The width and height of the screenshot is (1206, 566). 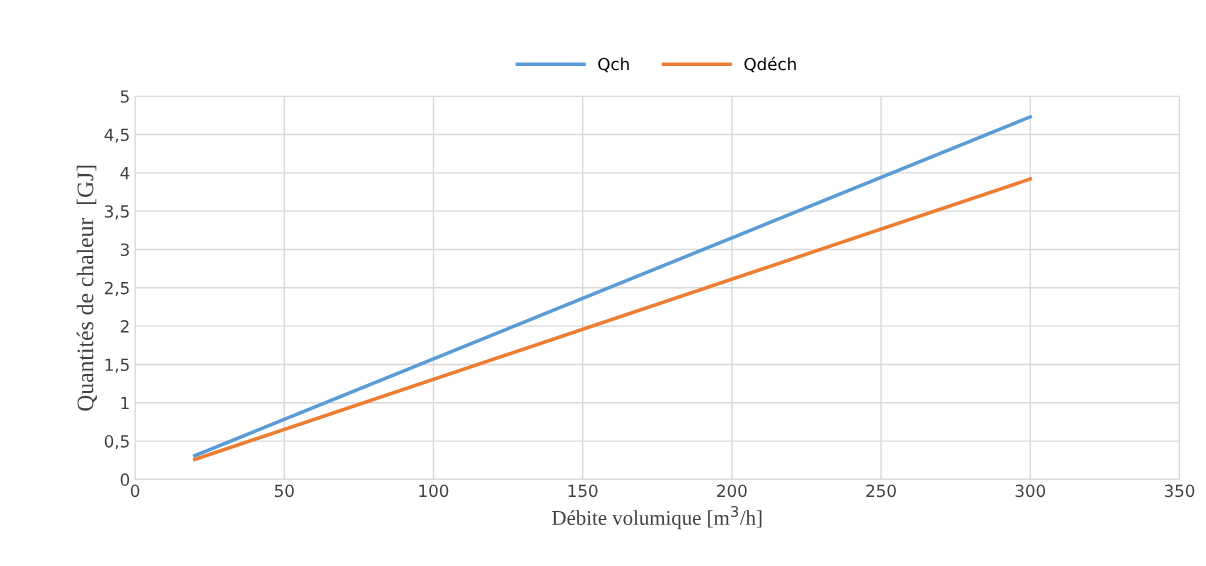 What do you see at coordinates (124, 326) in the screenshot?
I see `y-tick-label: 2` at bounding box center [124, 326].